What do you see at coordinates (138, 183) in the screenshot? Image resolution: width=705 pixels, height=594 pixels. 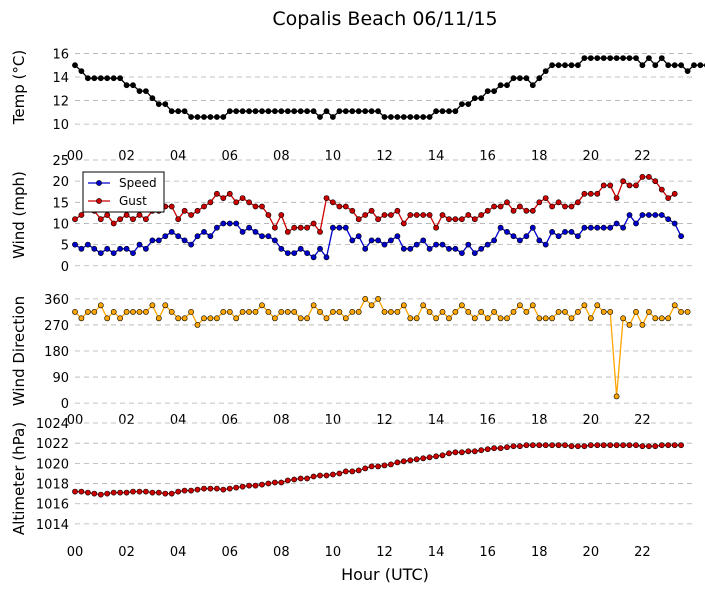 I see `legend-entry-speed: Speed` at bounding box center [138, 183].